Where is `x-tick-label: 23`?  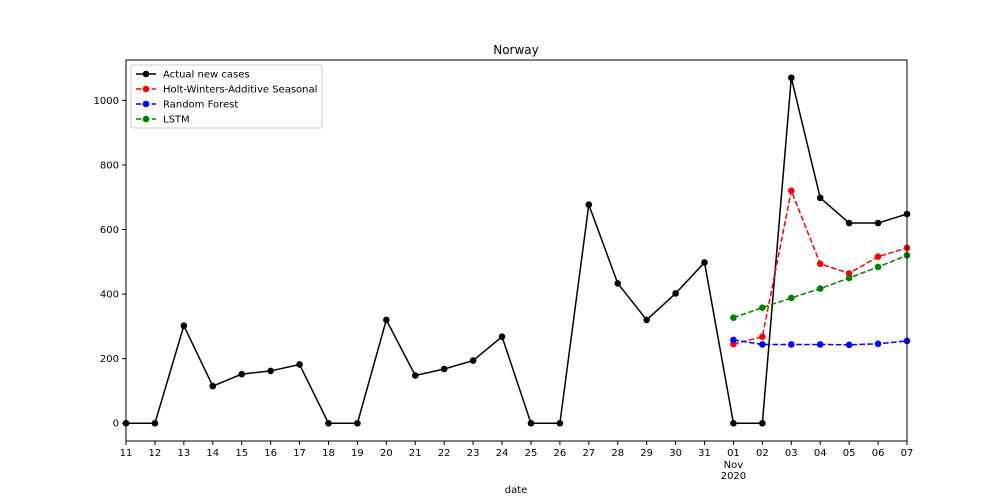
x-tick-label: 23 is located at coordinates (473, 453).